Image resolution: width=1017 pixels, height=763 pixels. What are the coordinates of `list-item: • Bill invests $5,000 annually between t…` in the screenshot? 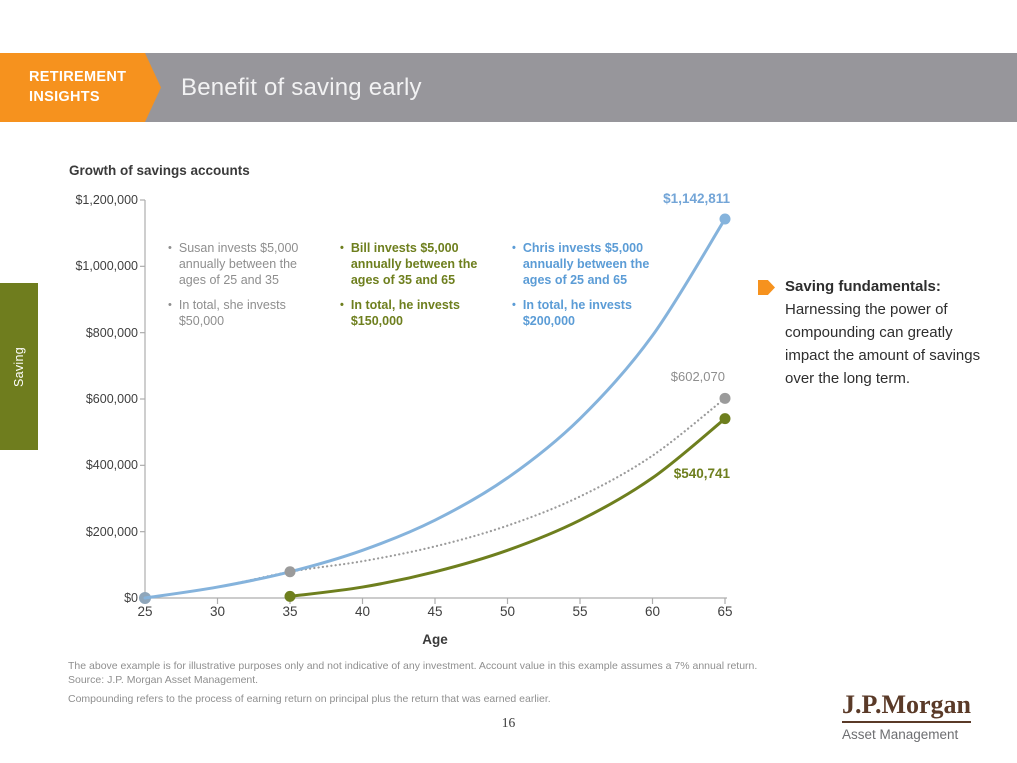 It's located at (420, 265).